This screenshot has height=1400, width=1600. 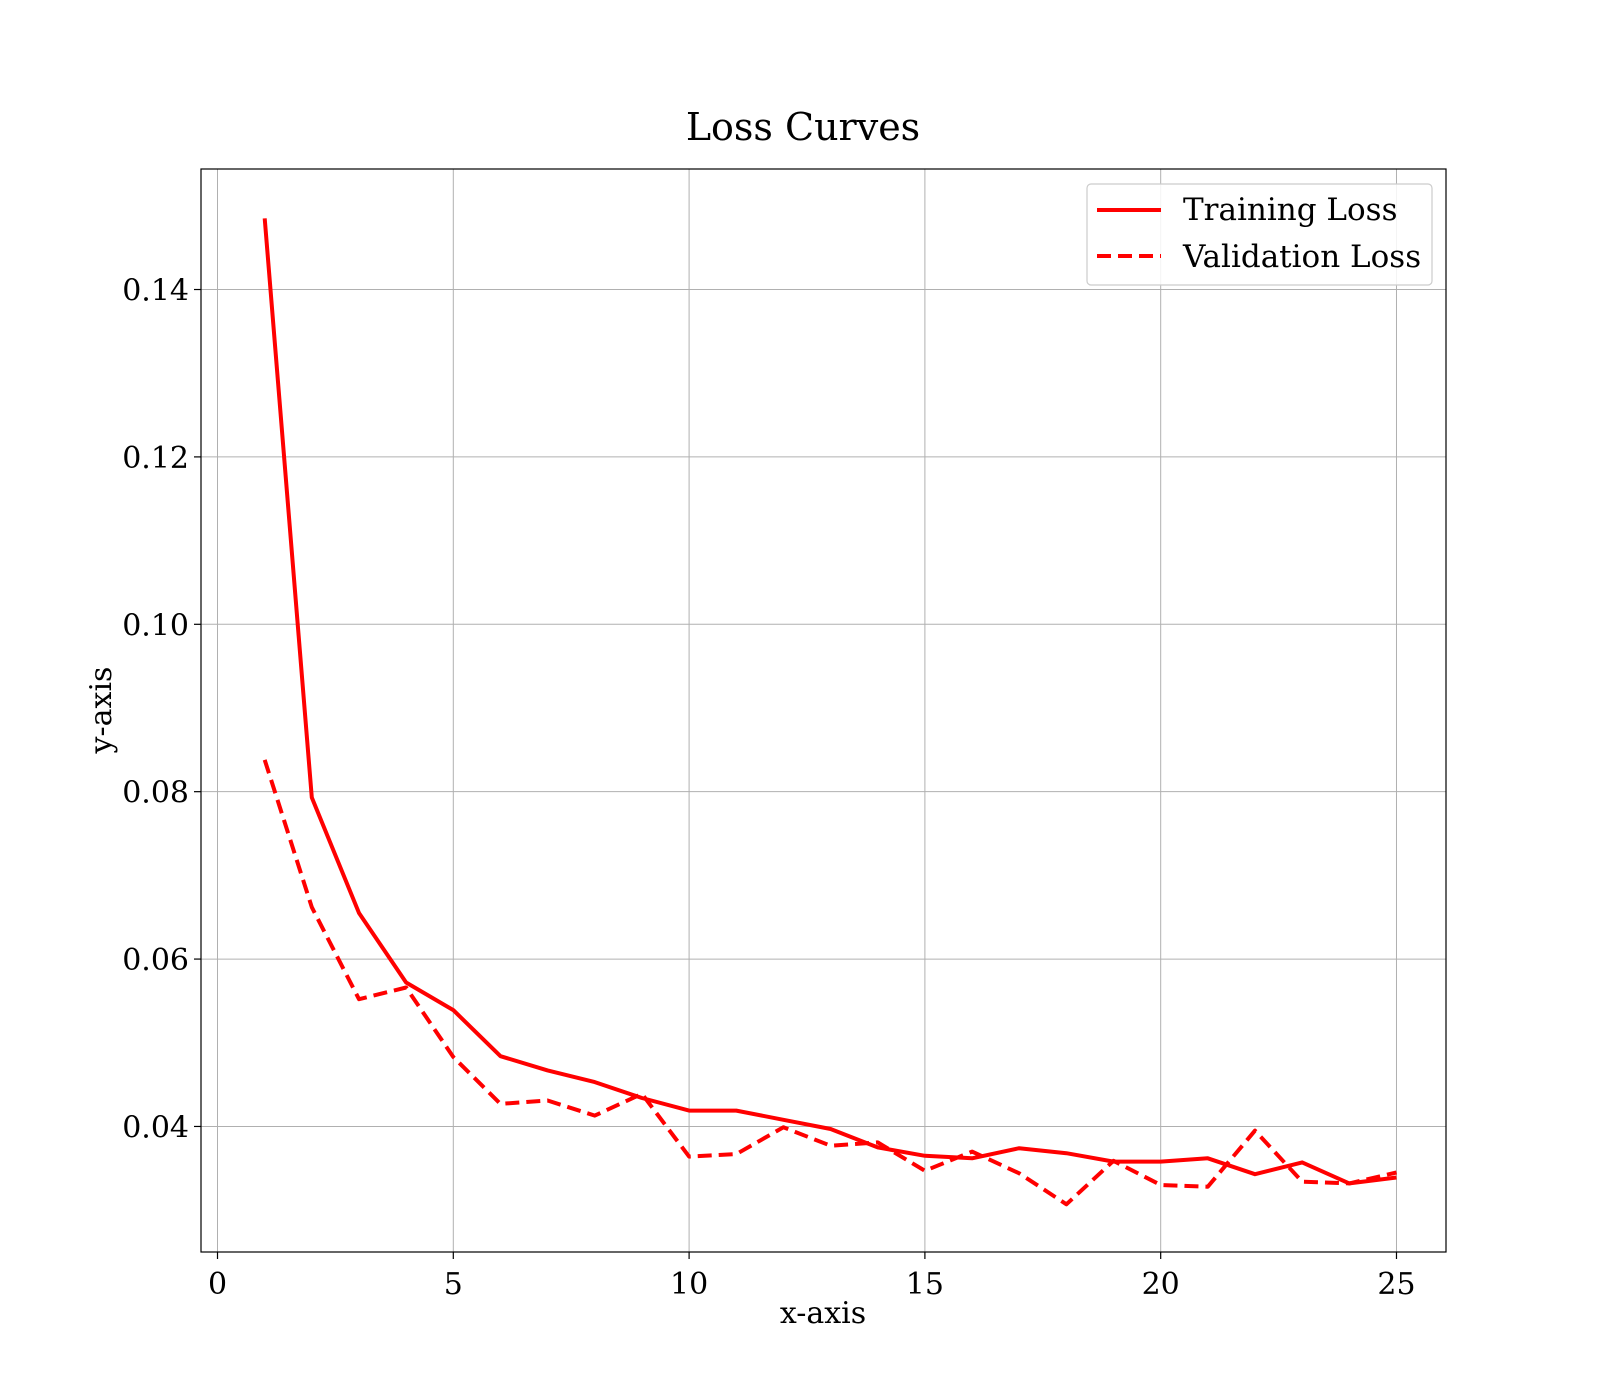 What do you see at coordinates (1301, 257) in the screenshot?
I see `legend-label-validation: Validation Loss` at bounding box center [1301, 257].